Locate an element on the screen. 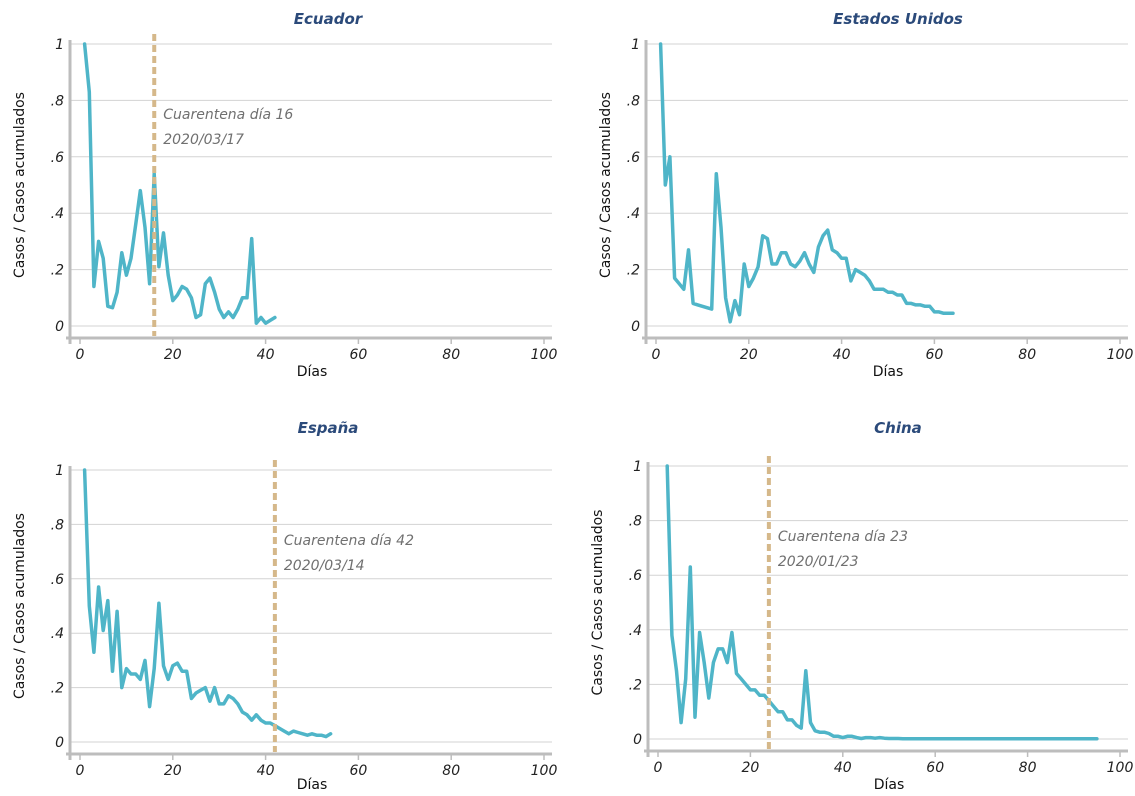  panel-4-ytick-label: .6 is located at coordinates (635, 576).